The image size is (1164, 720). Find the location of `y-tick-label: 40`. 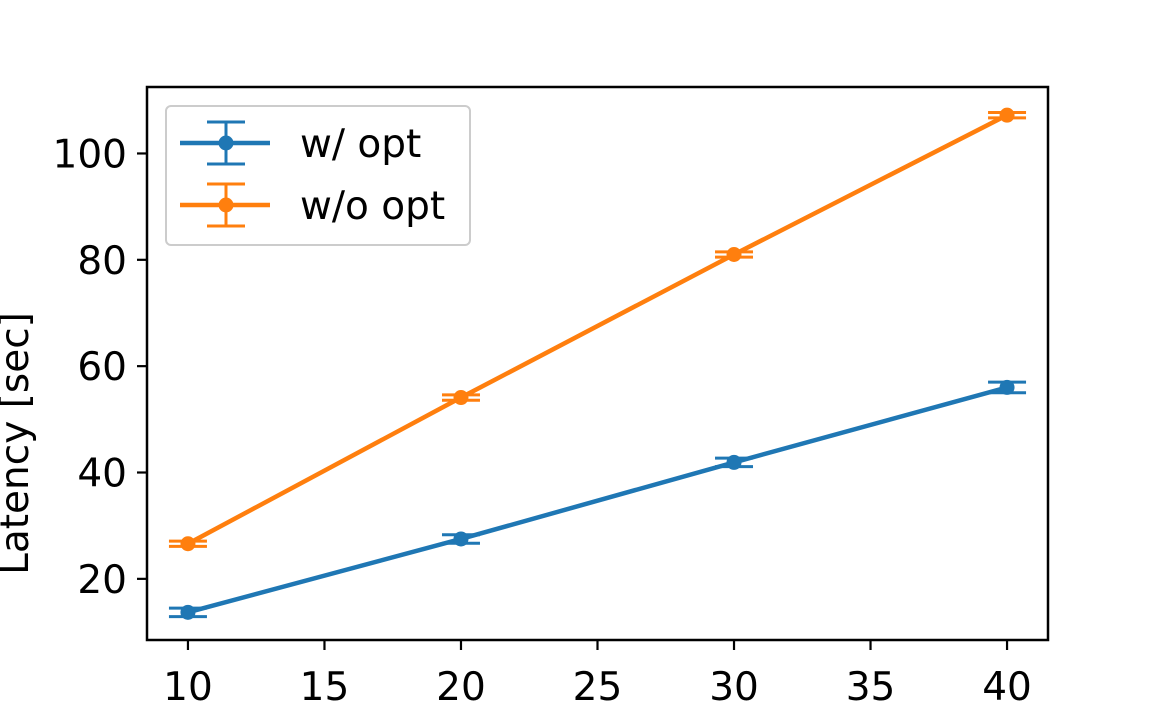

y-tick-label: 40 is located at coordinates (102, 474).